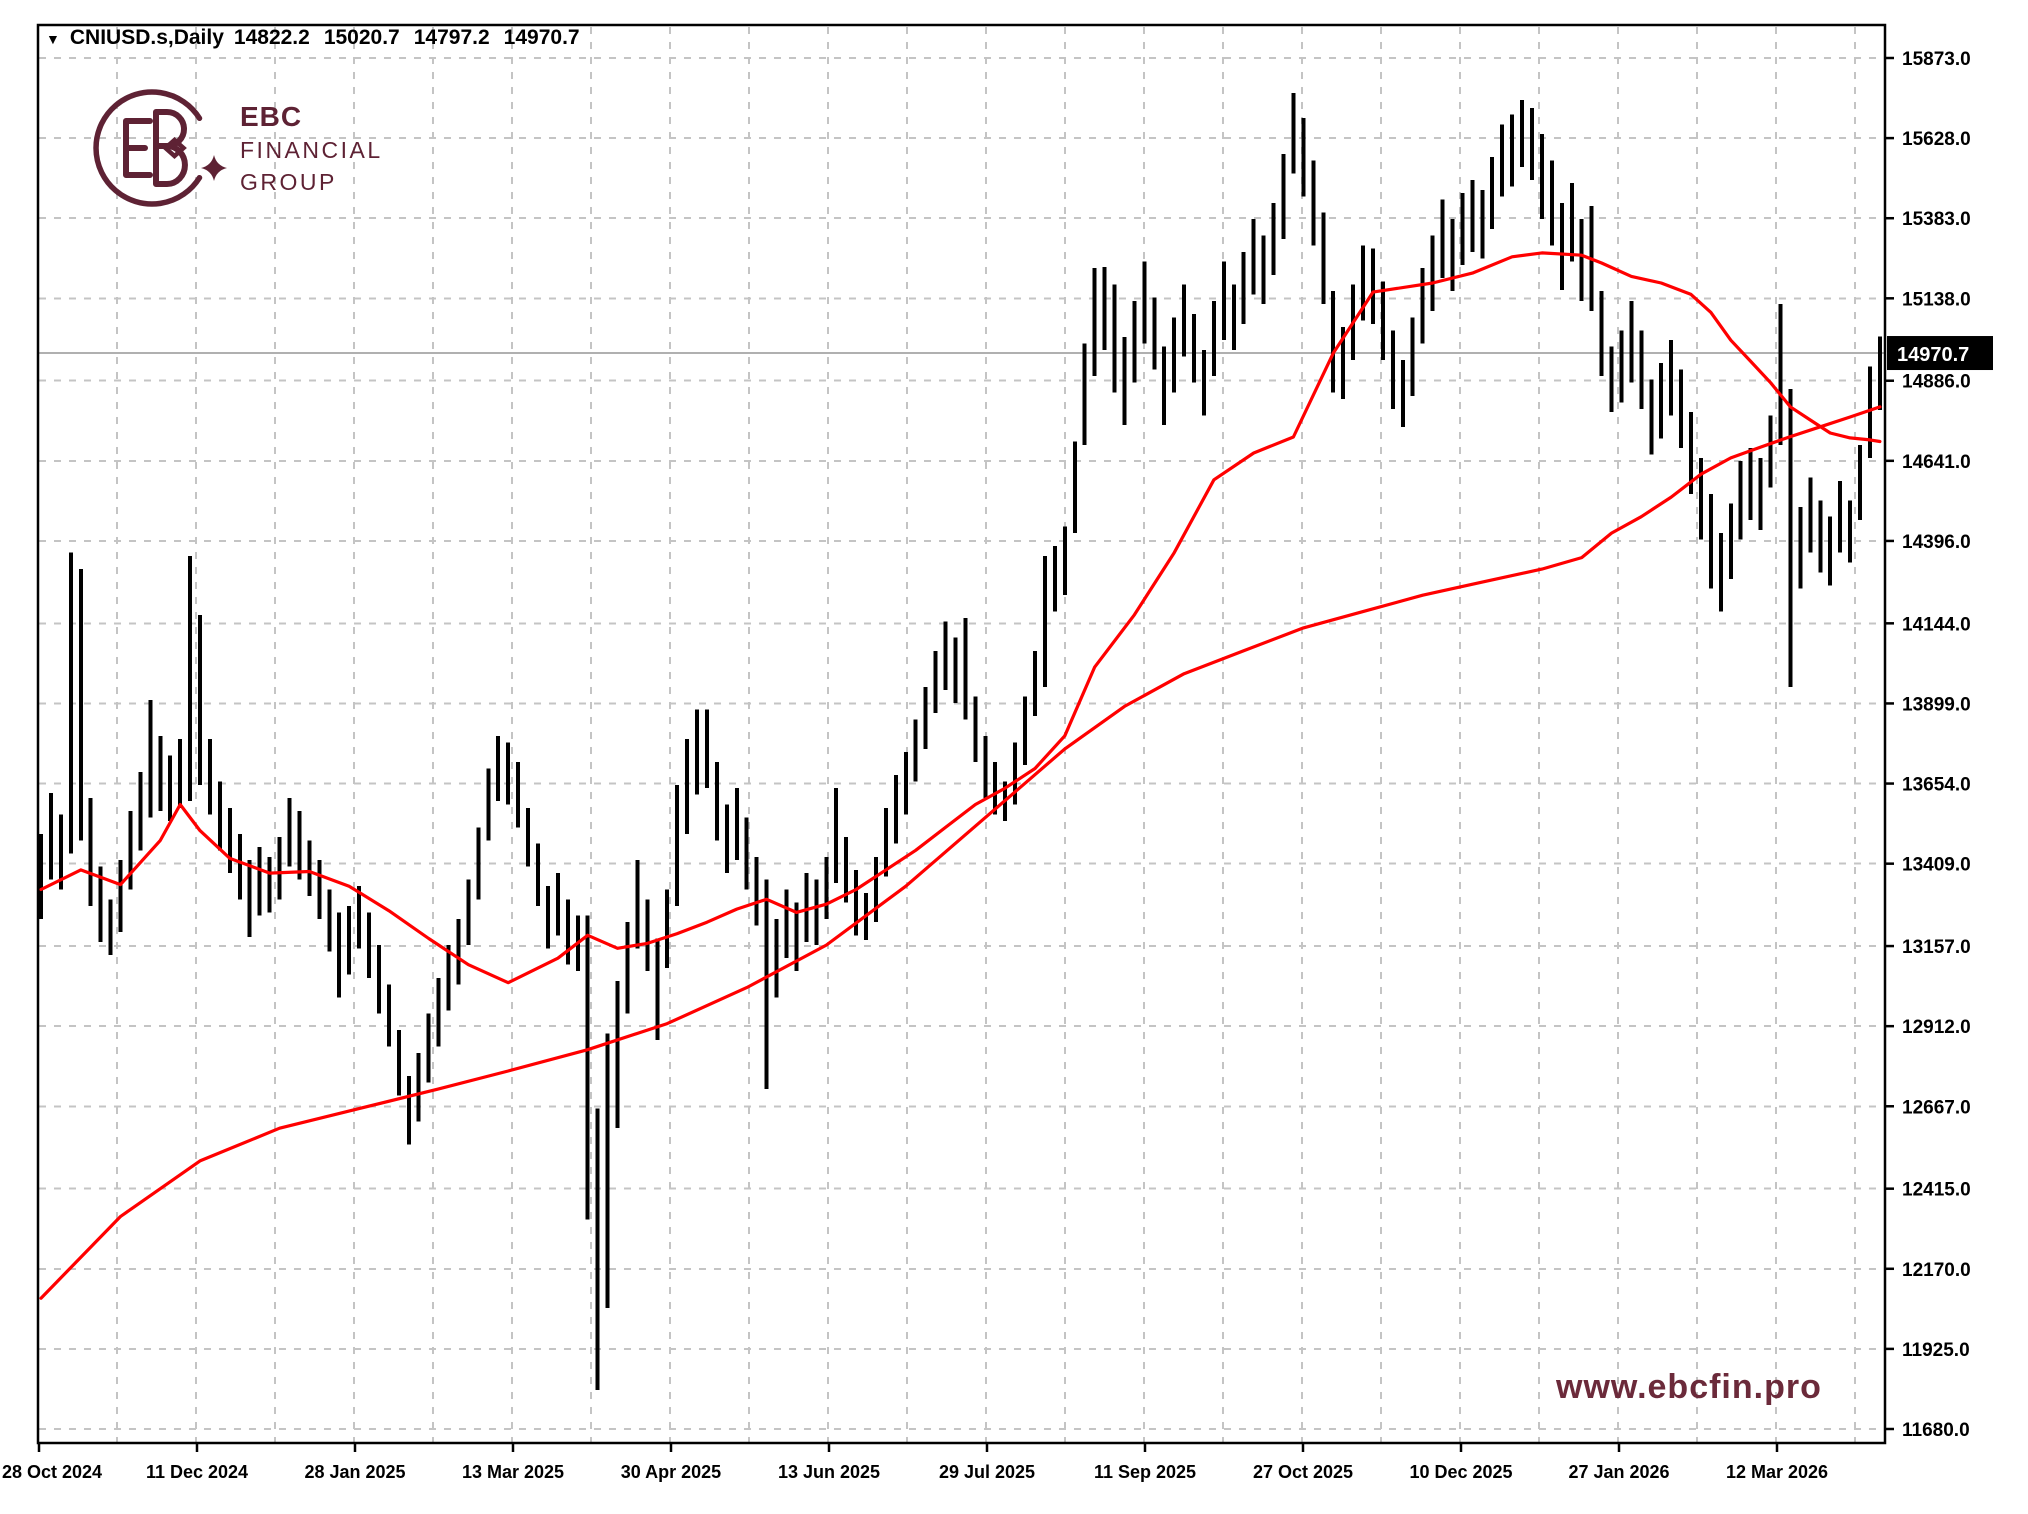  Describe the element at coordinates (1936, 59) in the screenshot. I see `price-axis-label: 15873.0` at that location.